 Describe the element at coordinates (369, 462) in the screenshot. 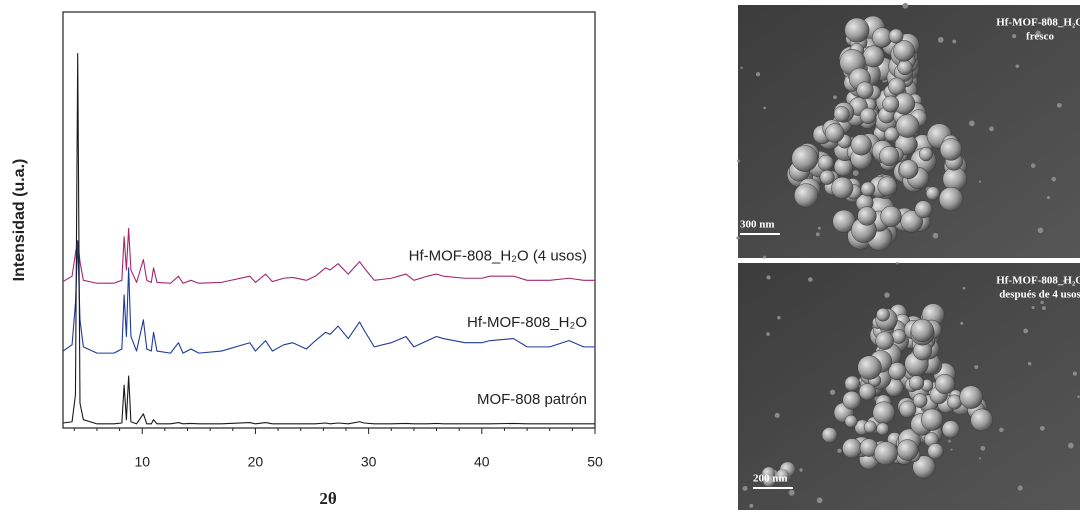

I see `x-tick-label: 30` at that location.